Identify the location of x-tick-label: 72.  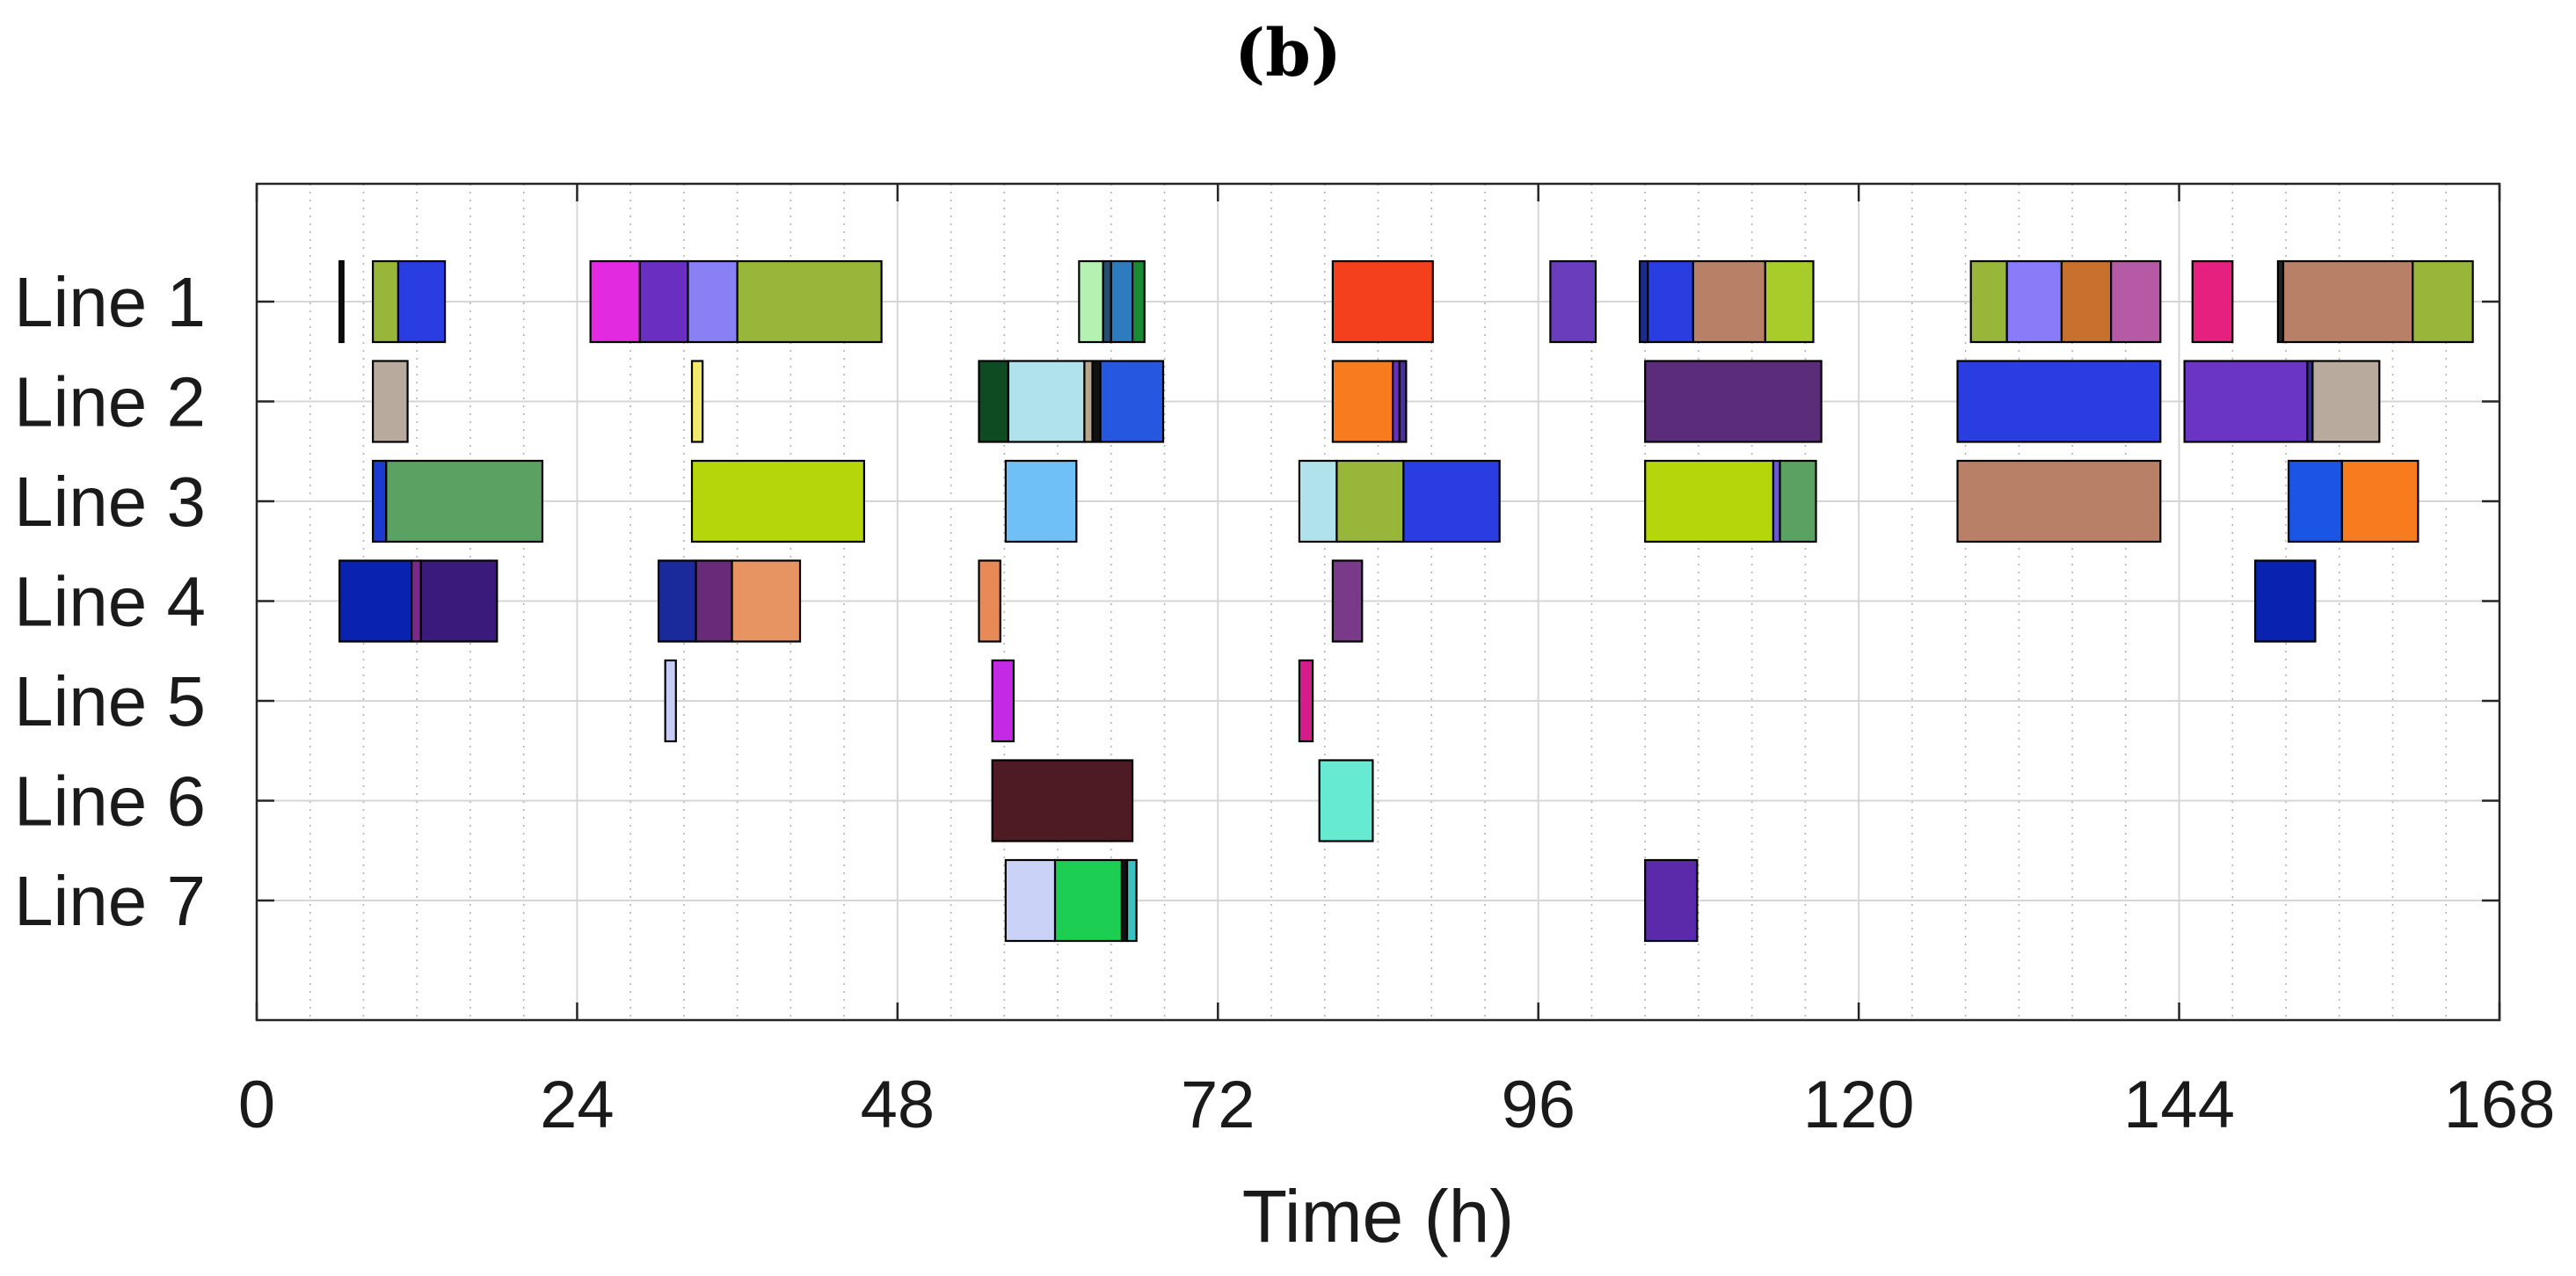
(1218, 1105).